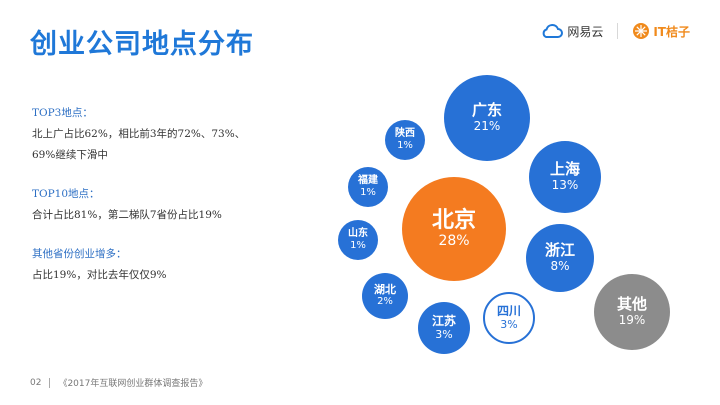 This screenshot has width=720, height=405. I want to click on itjuzi-logo: IT桔子, so click(661, 31).